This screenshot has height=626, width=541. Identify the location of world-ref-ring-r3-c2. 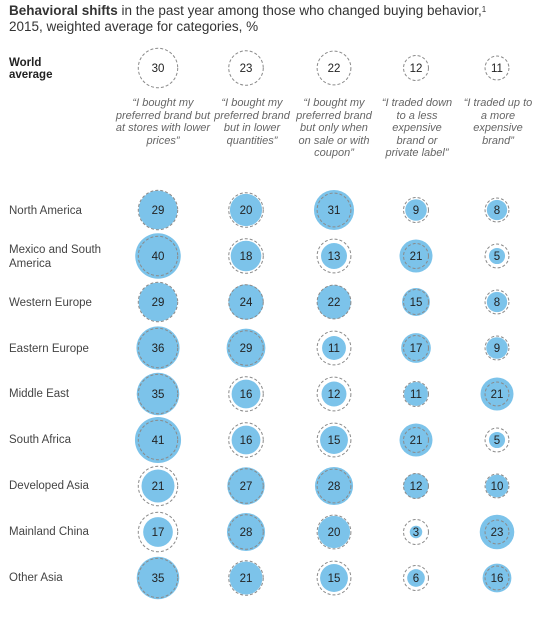
(246, 302).